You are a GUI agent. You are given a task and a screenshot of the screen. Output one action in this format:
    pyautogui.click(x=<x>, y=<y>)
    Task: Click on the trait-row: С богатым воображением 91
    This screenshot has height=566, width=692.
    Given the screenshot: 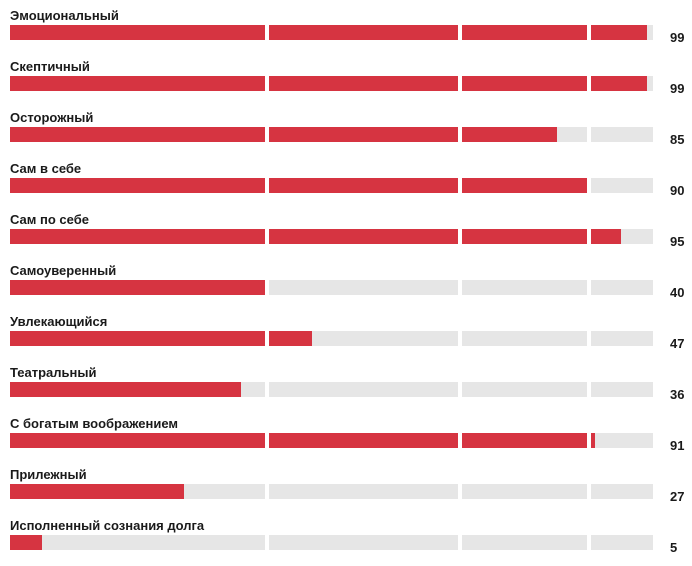 What is the action you would take?
    pyautogui.click(x=346, y=440)
    